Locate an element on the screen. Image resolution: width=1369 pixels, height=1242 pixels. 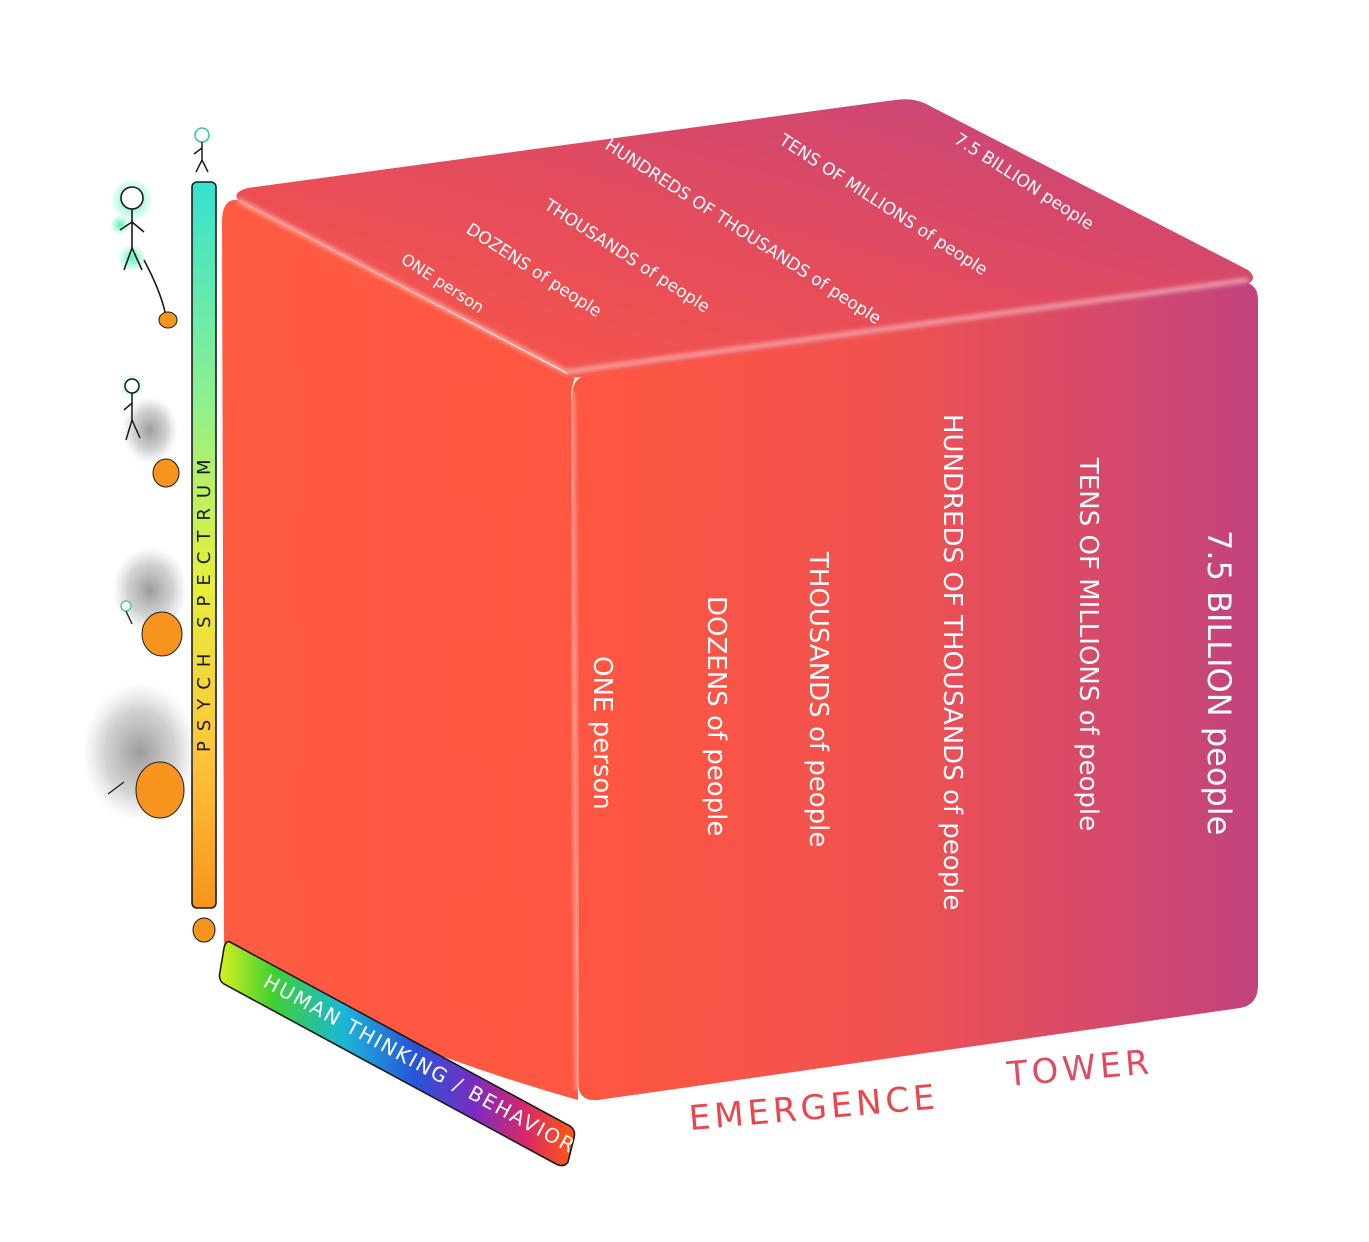
caption-tower: TOWER is located at coordinates (1079, 1068).